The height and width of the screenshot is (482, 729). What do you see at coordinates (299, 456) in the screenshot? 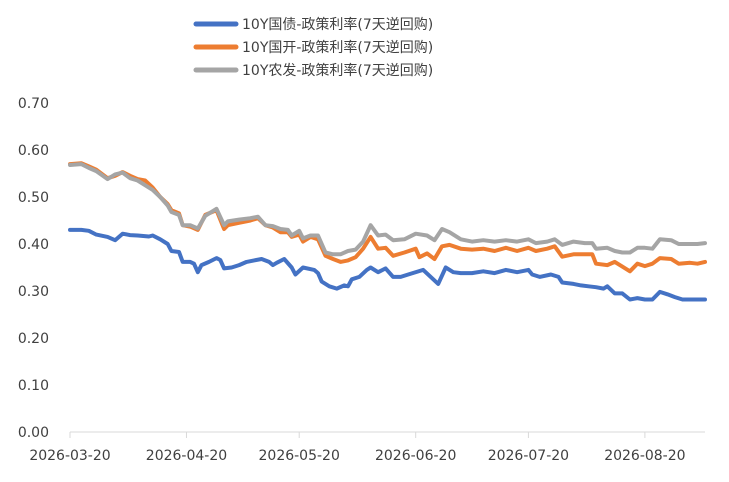
I see `x-tick-label: 2026-05-20` at bounding box center [299, 456].